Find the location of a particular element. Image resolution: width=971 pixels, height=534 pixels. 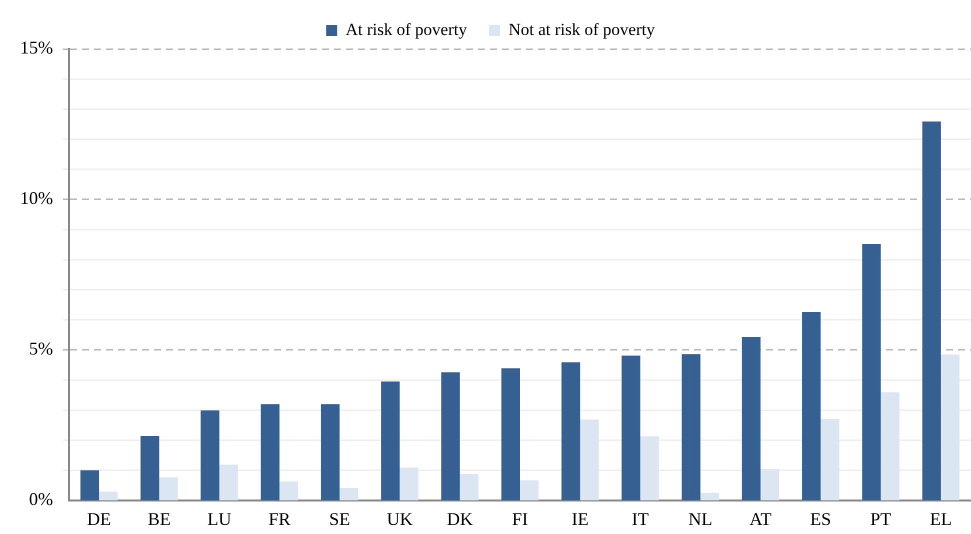

x-tick-label: PT is located at coordinates (881, 518).